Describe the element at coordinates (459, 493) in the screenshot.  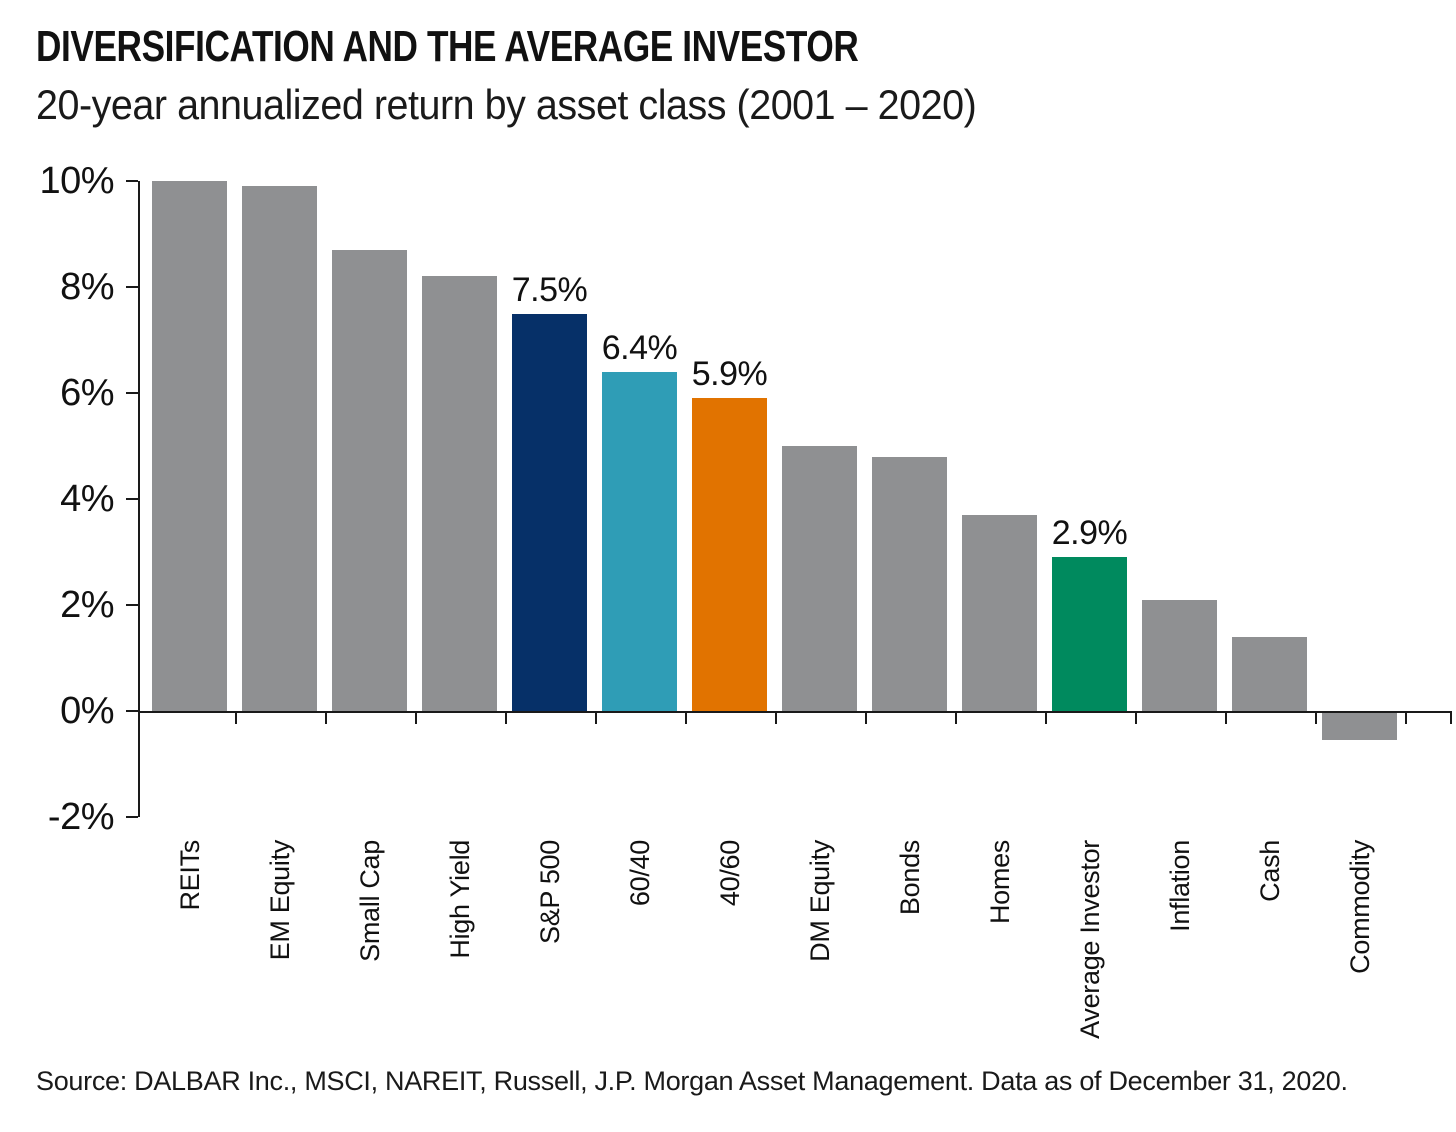
I see `bar-high-yield` at that location.